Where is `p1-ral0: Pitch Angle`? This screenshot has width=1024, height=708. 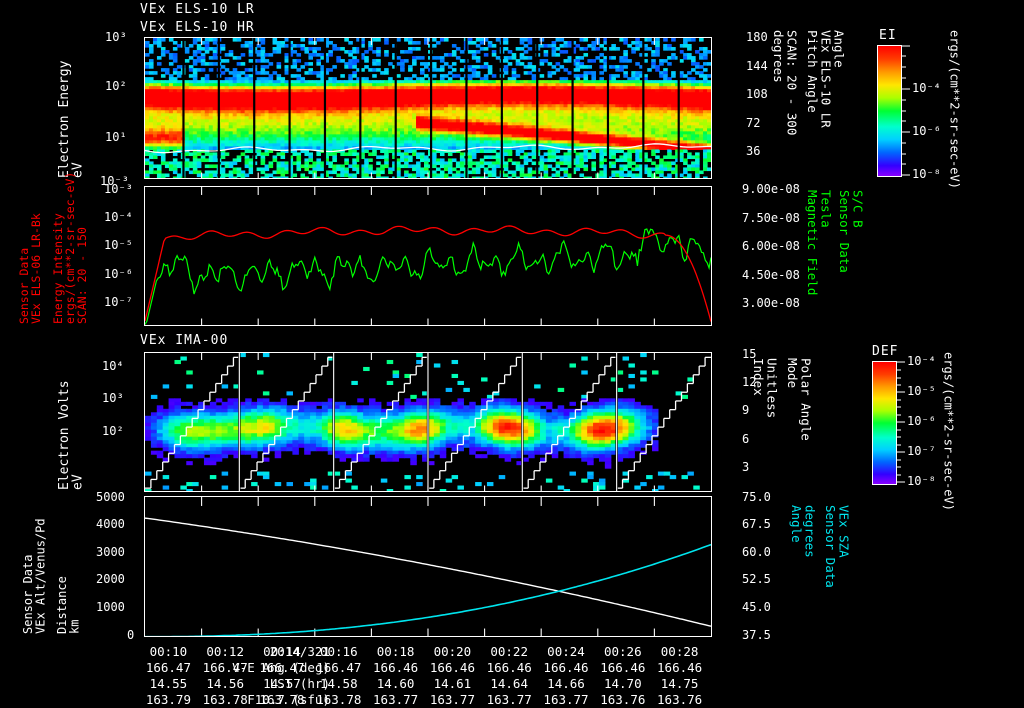
p1-ral0: Pitch Angle is located at coordinates (813, 71).